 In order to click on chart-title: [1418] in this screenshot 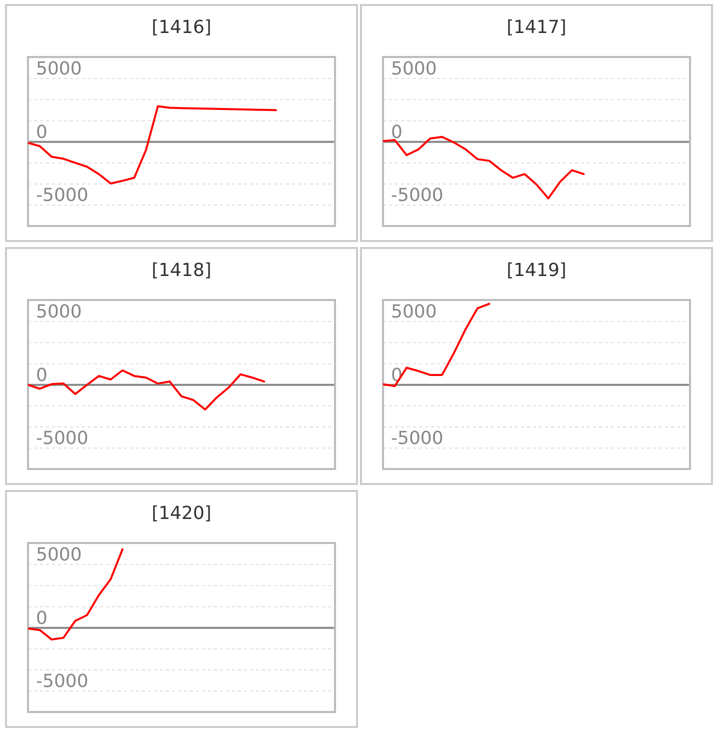, I will do `click(182, 270)`.